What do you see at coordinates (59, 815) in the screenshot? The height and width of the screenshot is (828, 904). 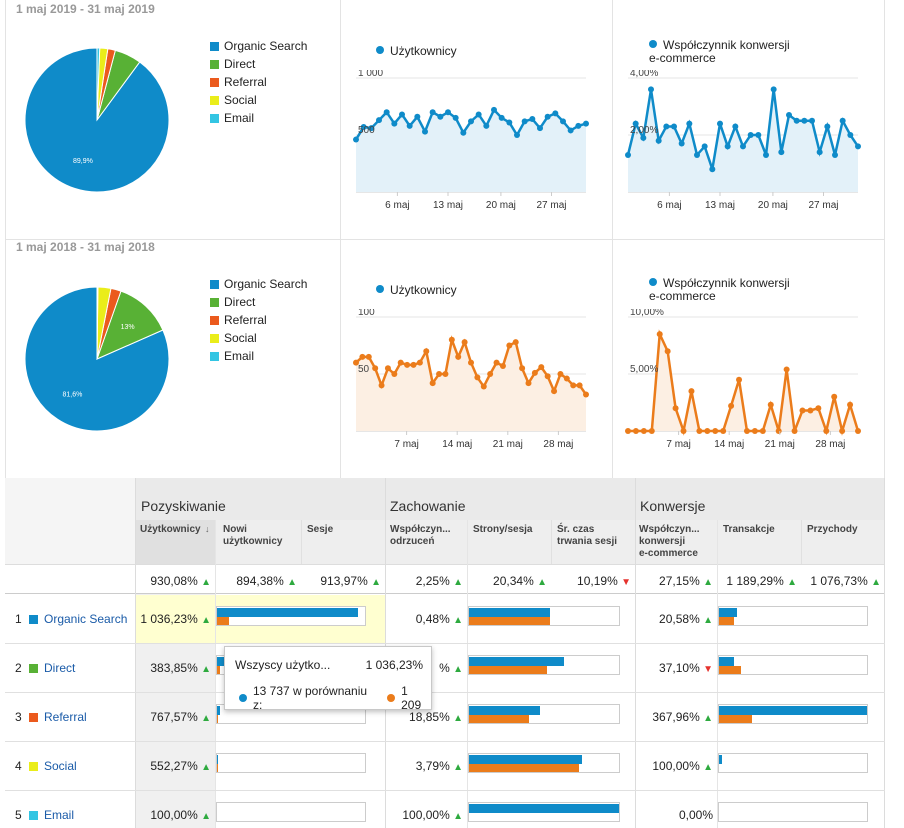 I see `channel-link: Email` at bounding box center [59, 815].